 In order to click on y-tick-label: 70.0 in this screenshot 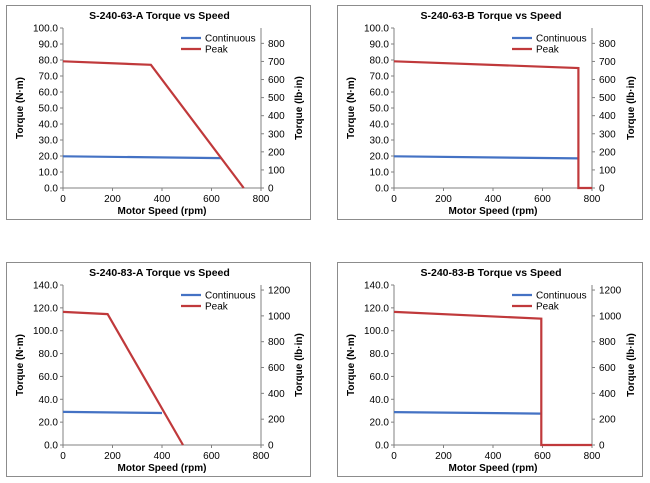, I will do `click(49, 77)`.